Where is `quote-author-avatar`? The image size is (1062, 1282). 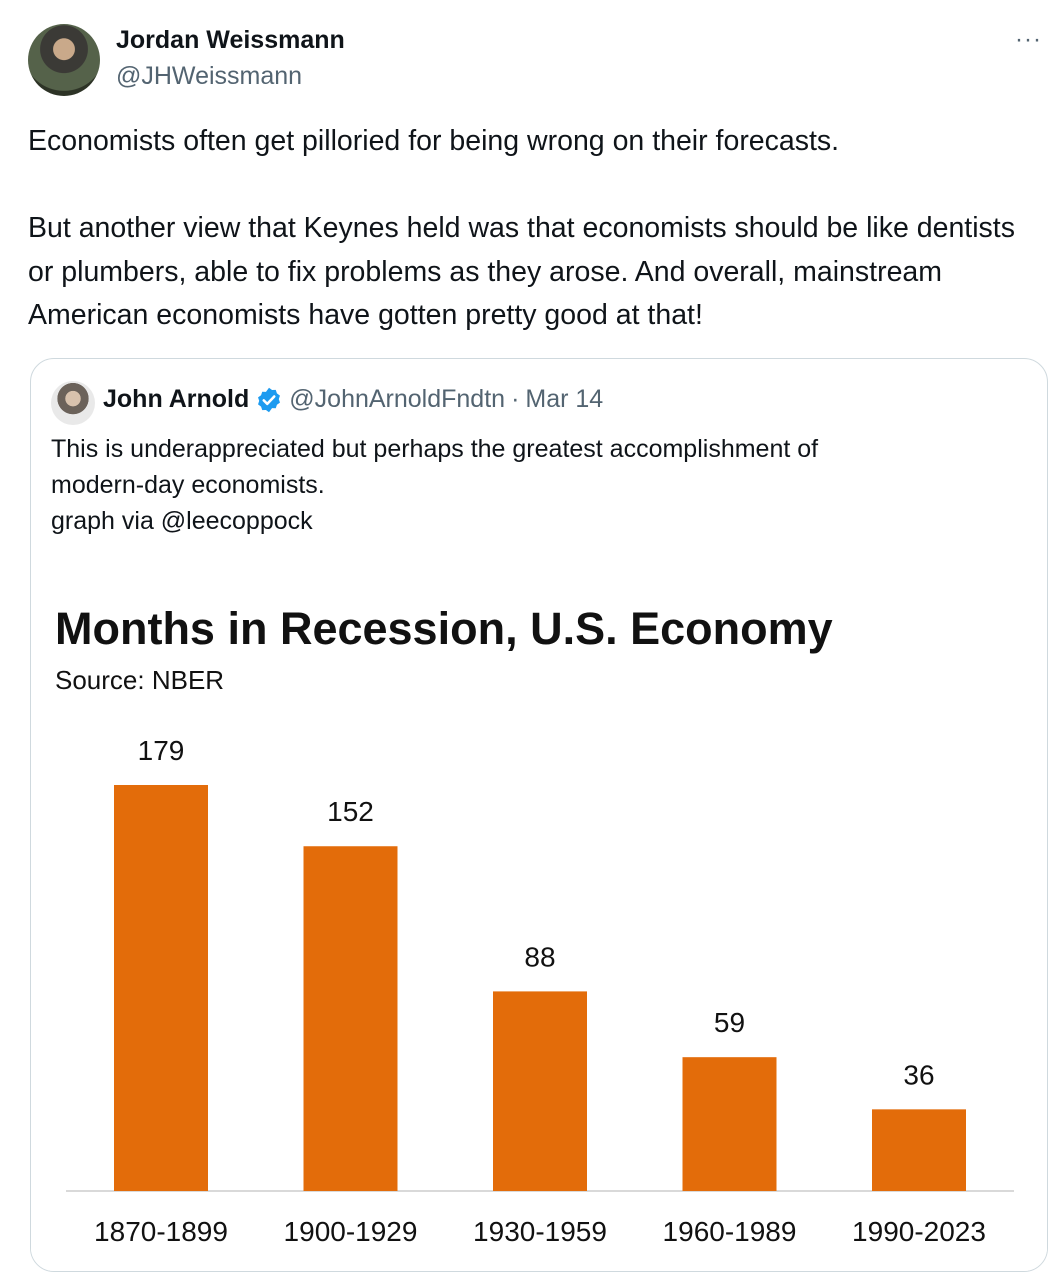
quote-author-avatar is located at coordinates (73, 403).